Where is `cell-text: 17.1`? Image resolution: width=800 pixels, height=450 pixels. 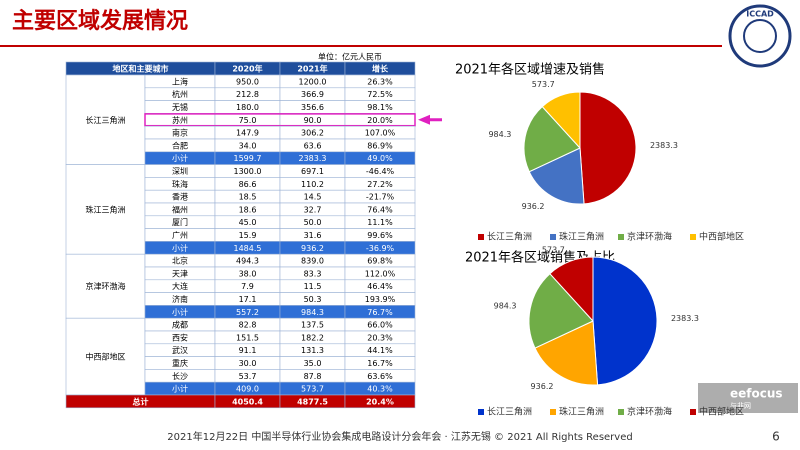 cell-text: 17.1 is located at coordinates (248, 299).